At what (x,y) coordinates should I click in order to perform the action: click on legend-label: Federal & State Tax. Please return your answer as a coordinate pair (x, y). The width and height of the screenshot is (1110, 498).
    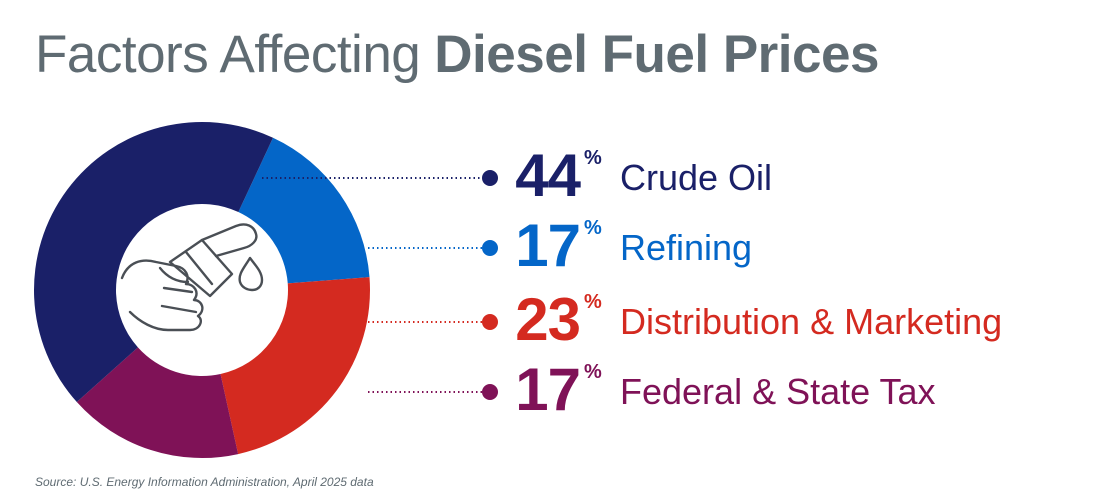
    Looking at the image, I should click on (778, 391).